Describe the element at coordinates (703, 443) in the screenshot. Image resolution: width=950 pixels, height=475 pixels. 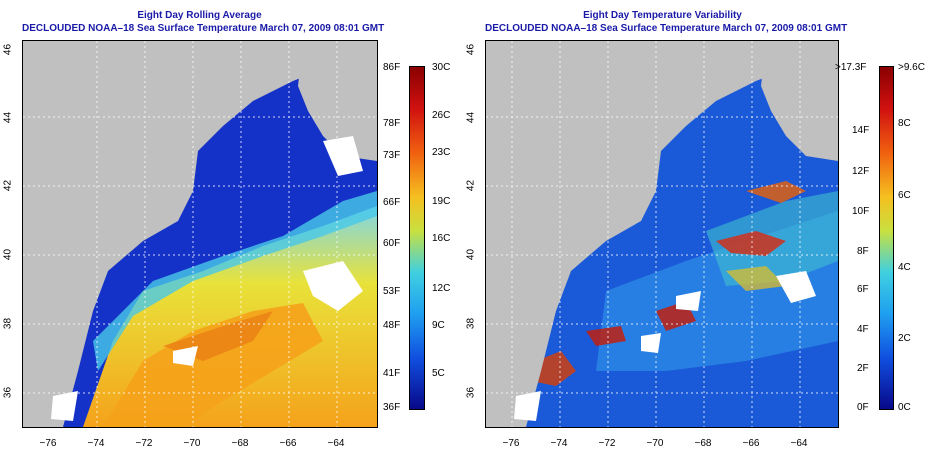
I see `right-xtick-68: −68` at that location.